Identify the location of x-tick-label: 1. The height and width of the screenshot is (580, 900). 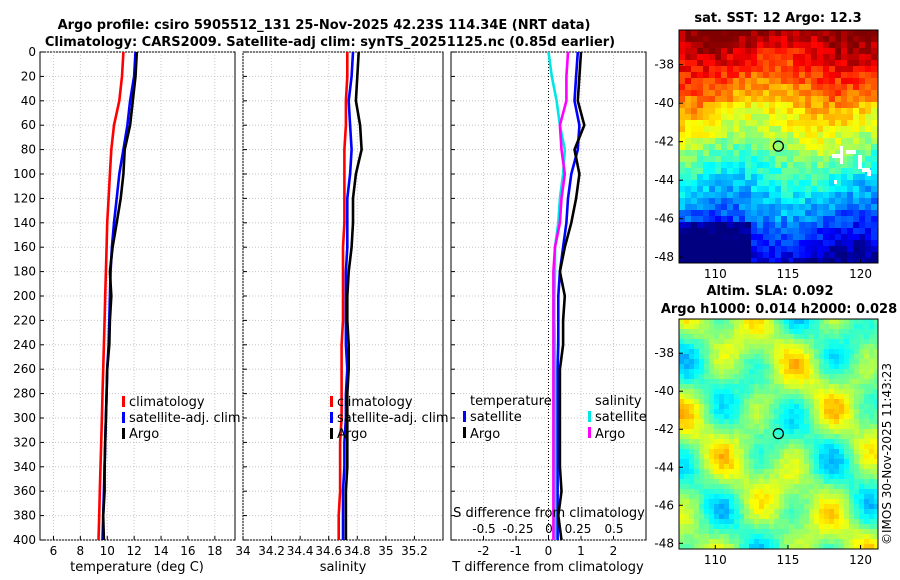
(581, 551).